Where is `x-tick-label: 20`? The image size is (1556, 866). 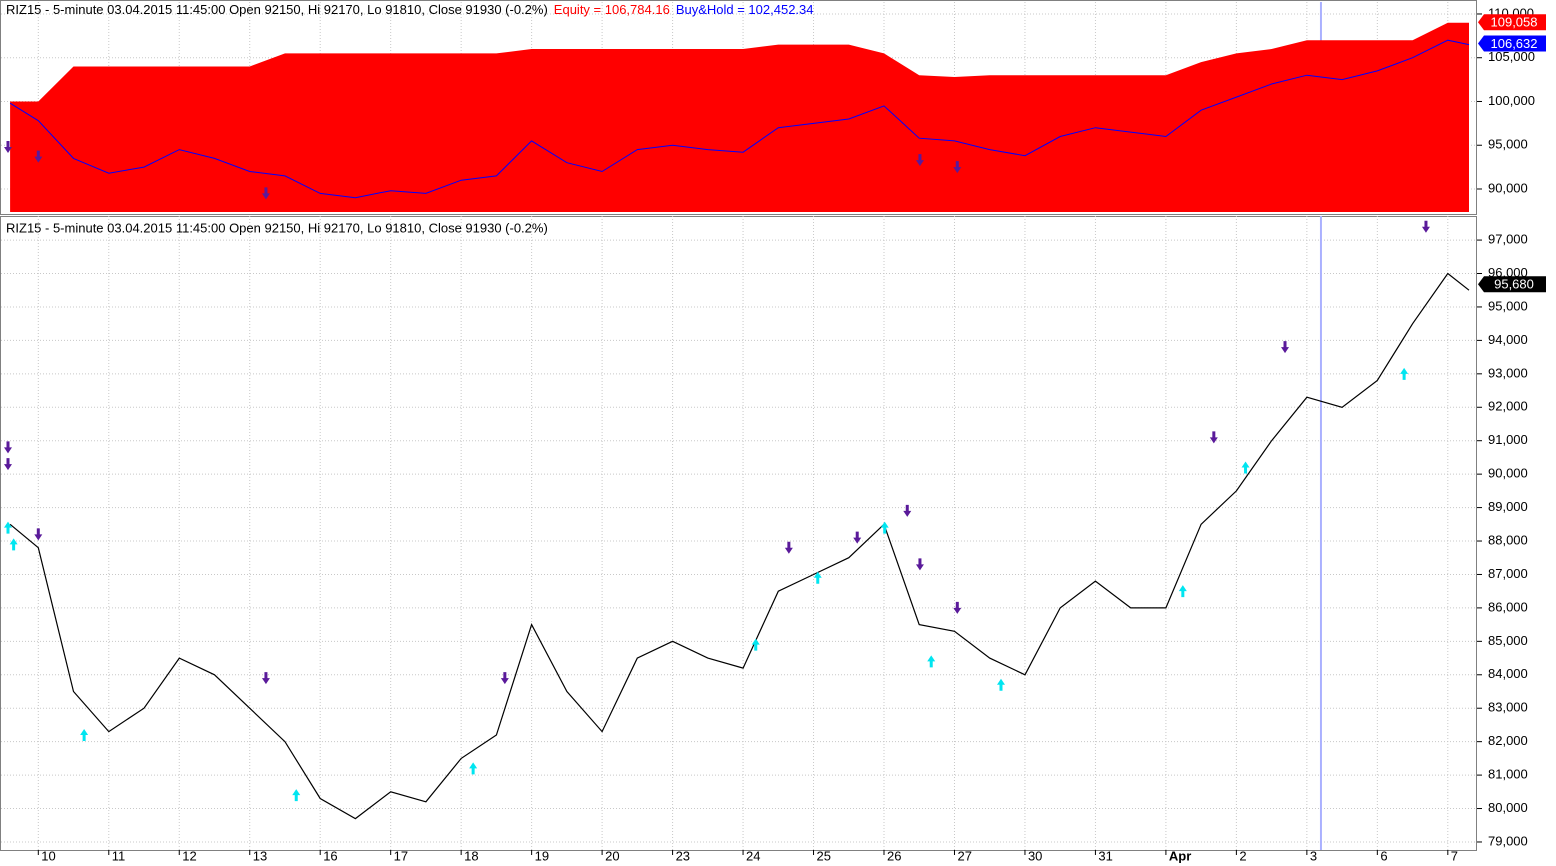 x-tick-label: 20 is located at coordinates (612, 855).